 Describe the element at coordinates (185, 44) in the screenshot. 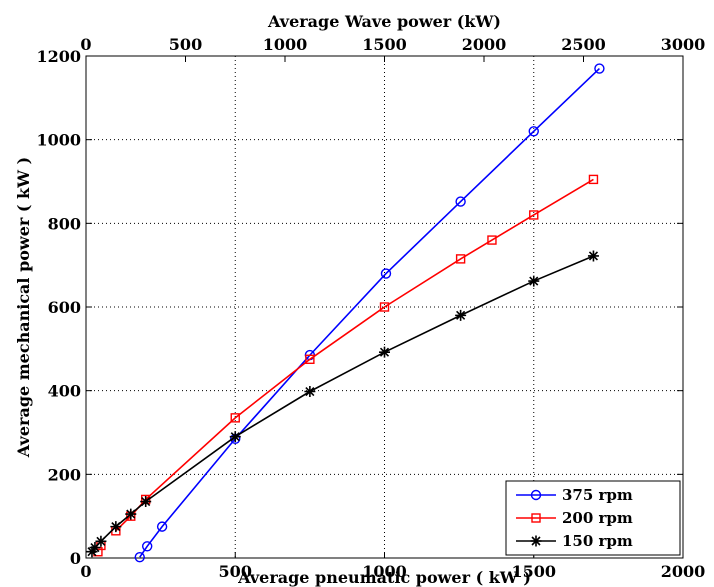

I see `top-tick-label: 500` at that location.